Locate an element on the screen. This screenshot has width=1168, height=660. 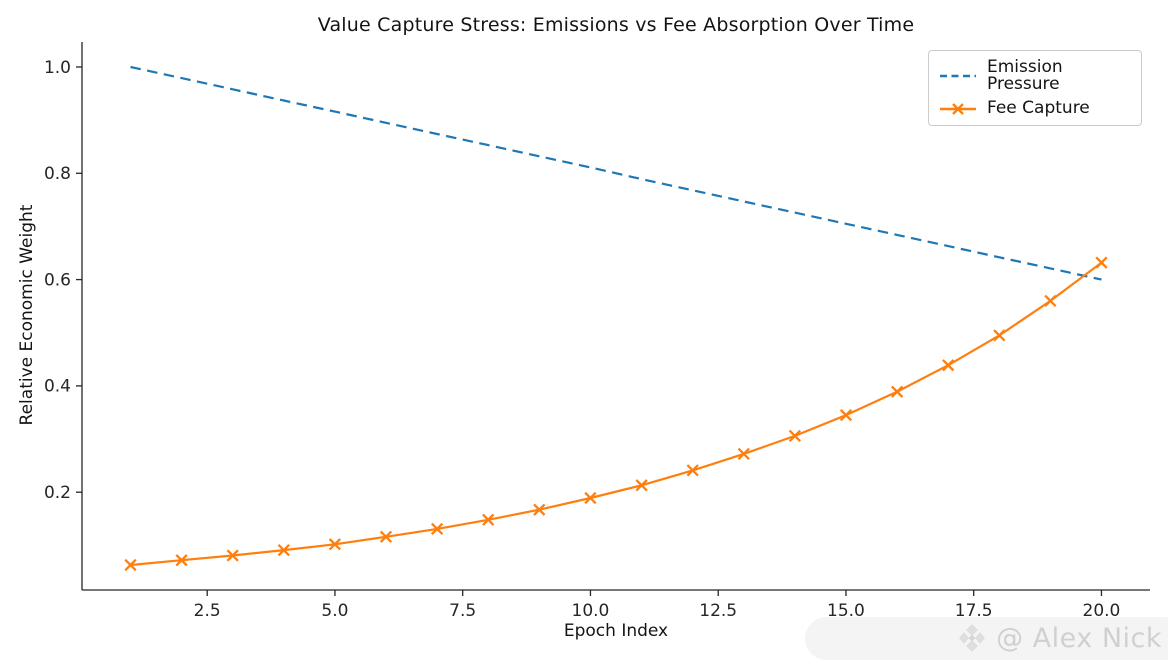
y-axis-ticks: 0.2 0.4 0.6 0.8 1.0 is located at coordinates (63, 280).